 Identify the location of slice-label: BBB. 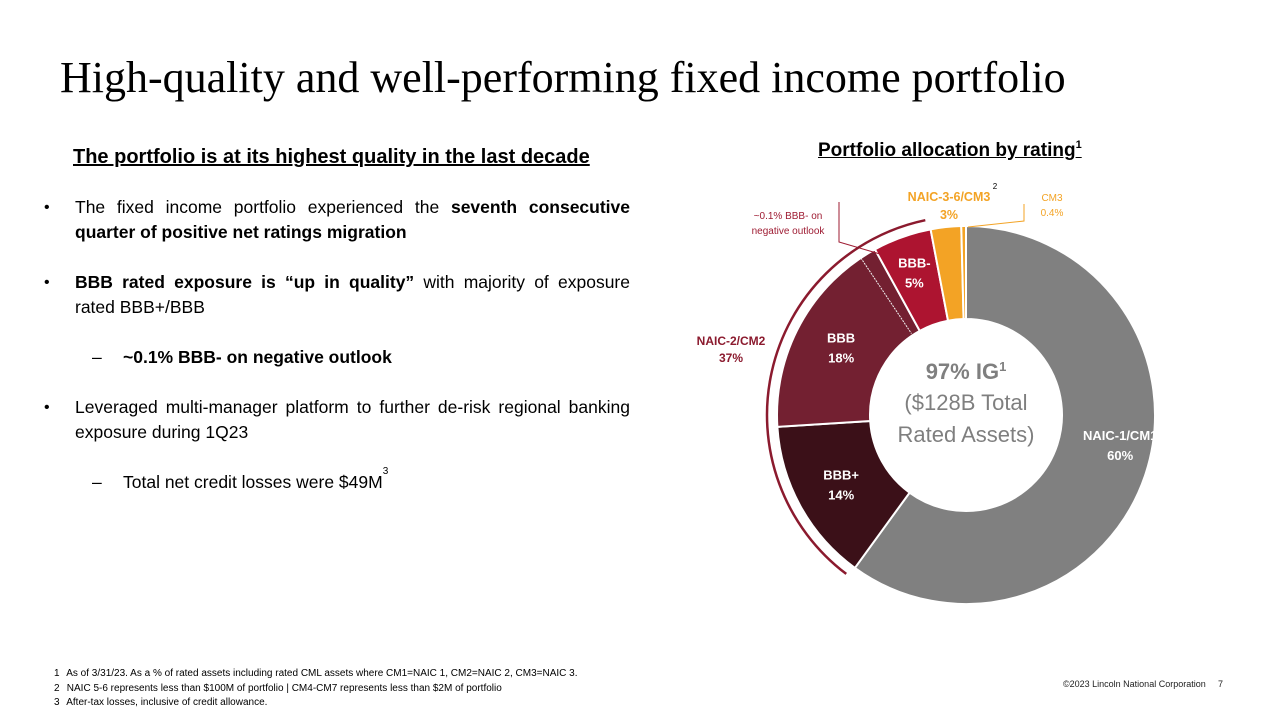
(841, 337).